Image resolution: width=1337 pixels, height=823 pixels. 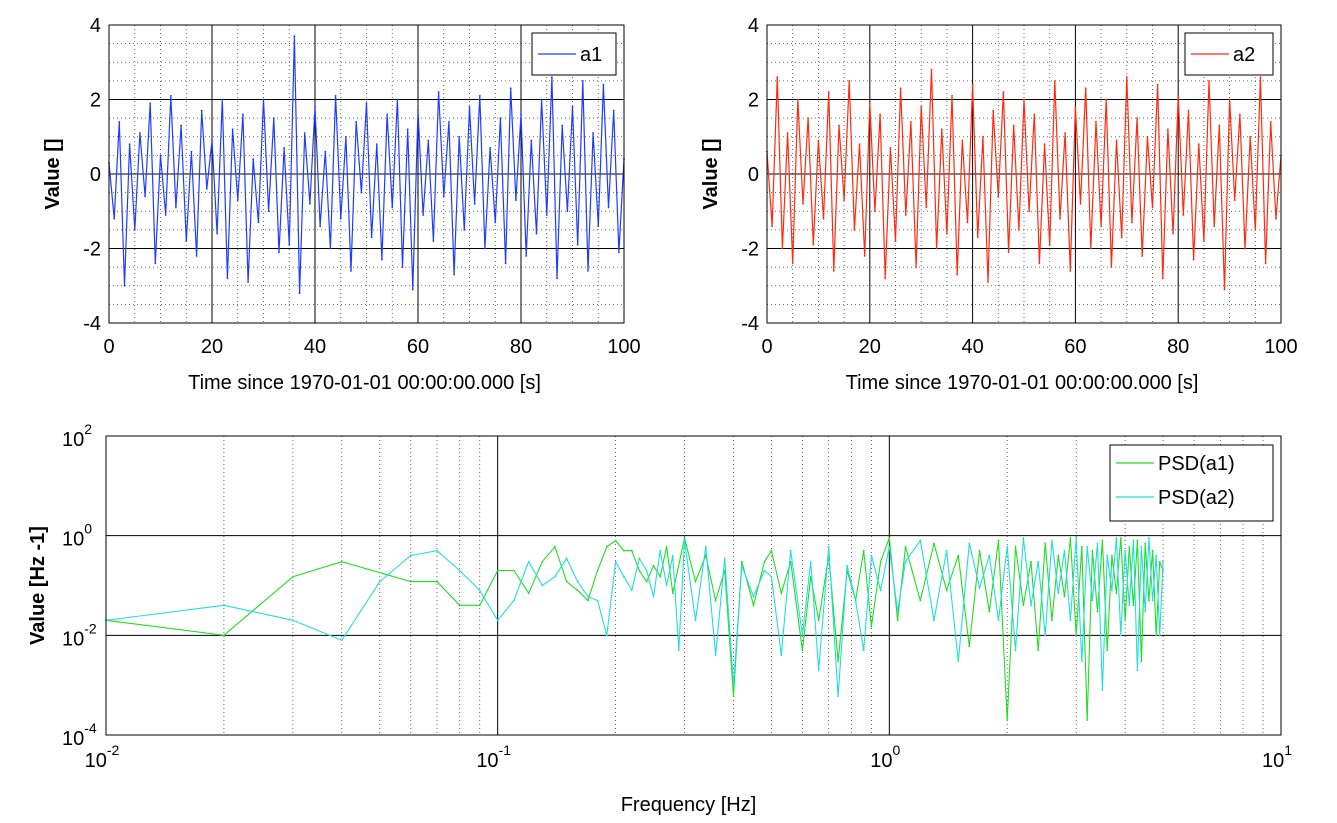 I want to click on y-tick-label: 0, so click(x=95, y=175).